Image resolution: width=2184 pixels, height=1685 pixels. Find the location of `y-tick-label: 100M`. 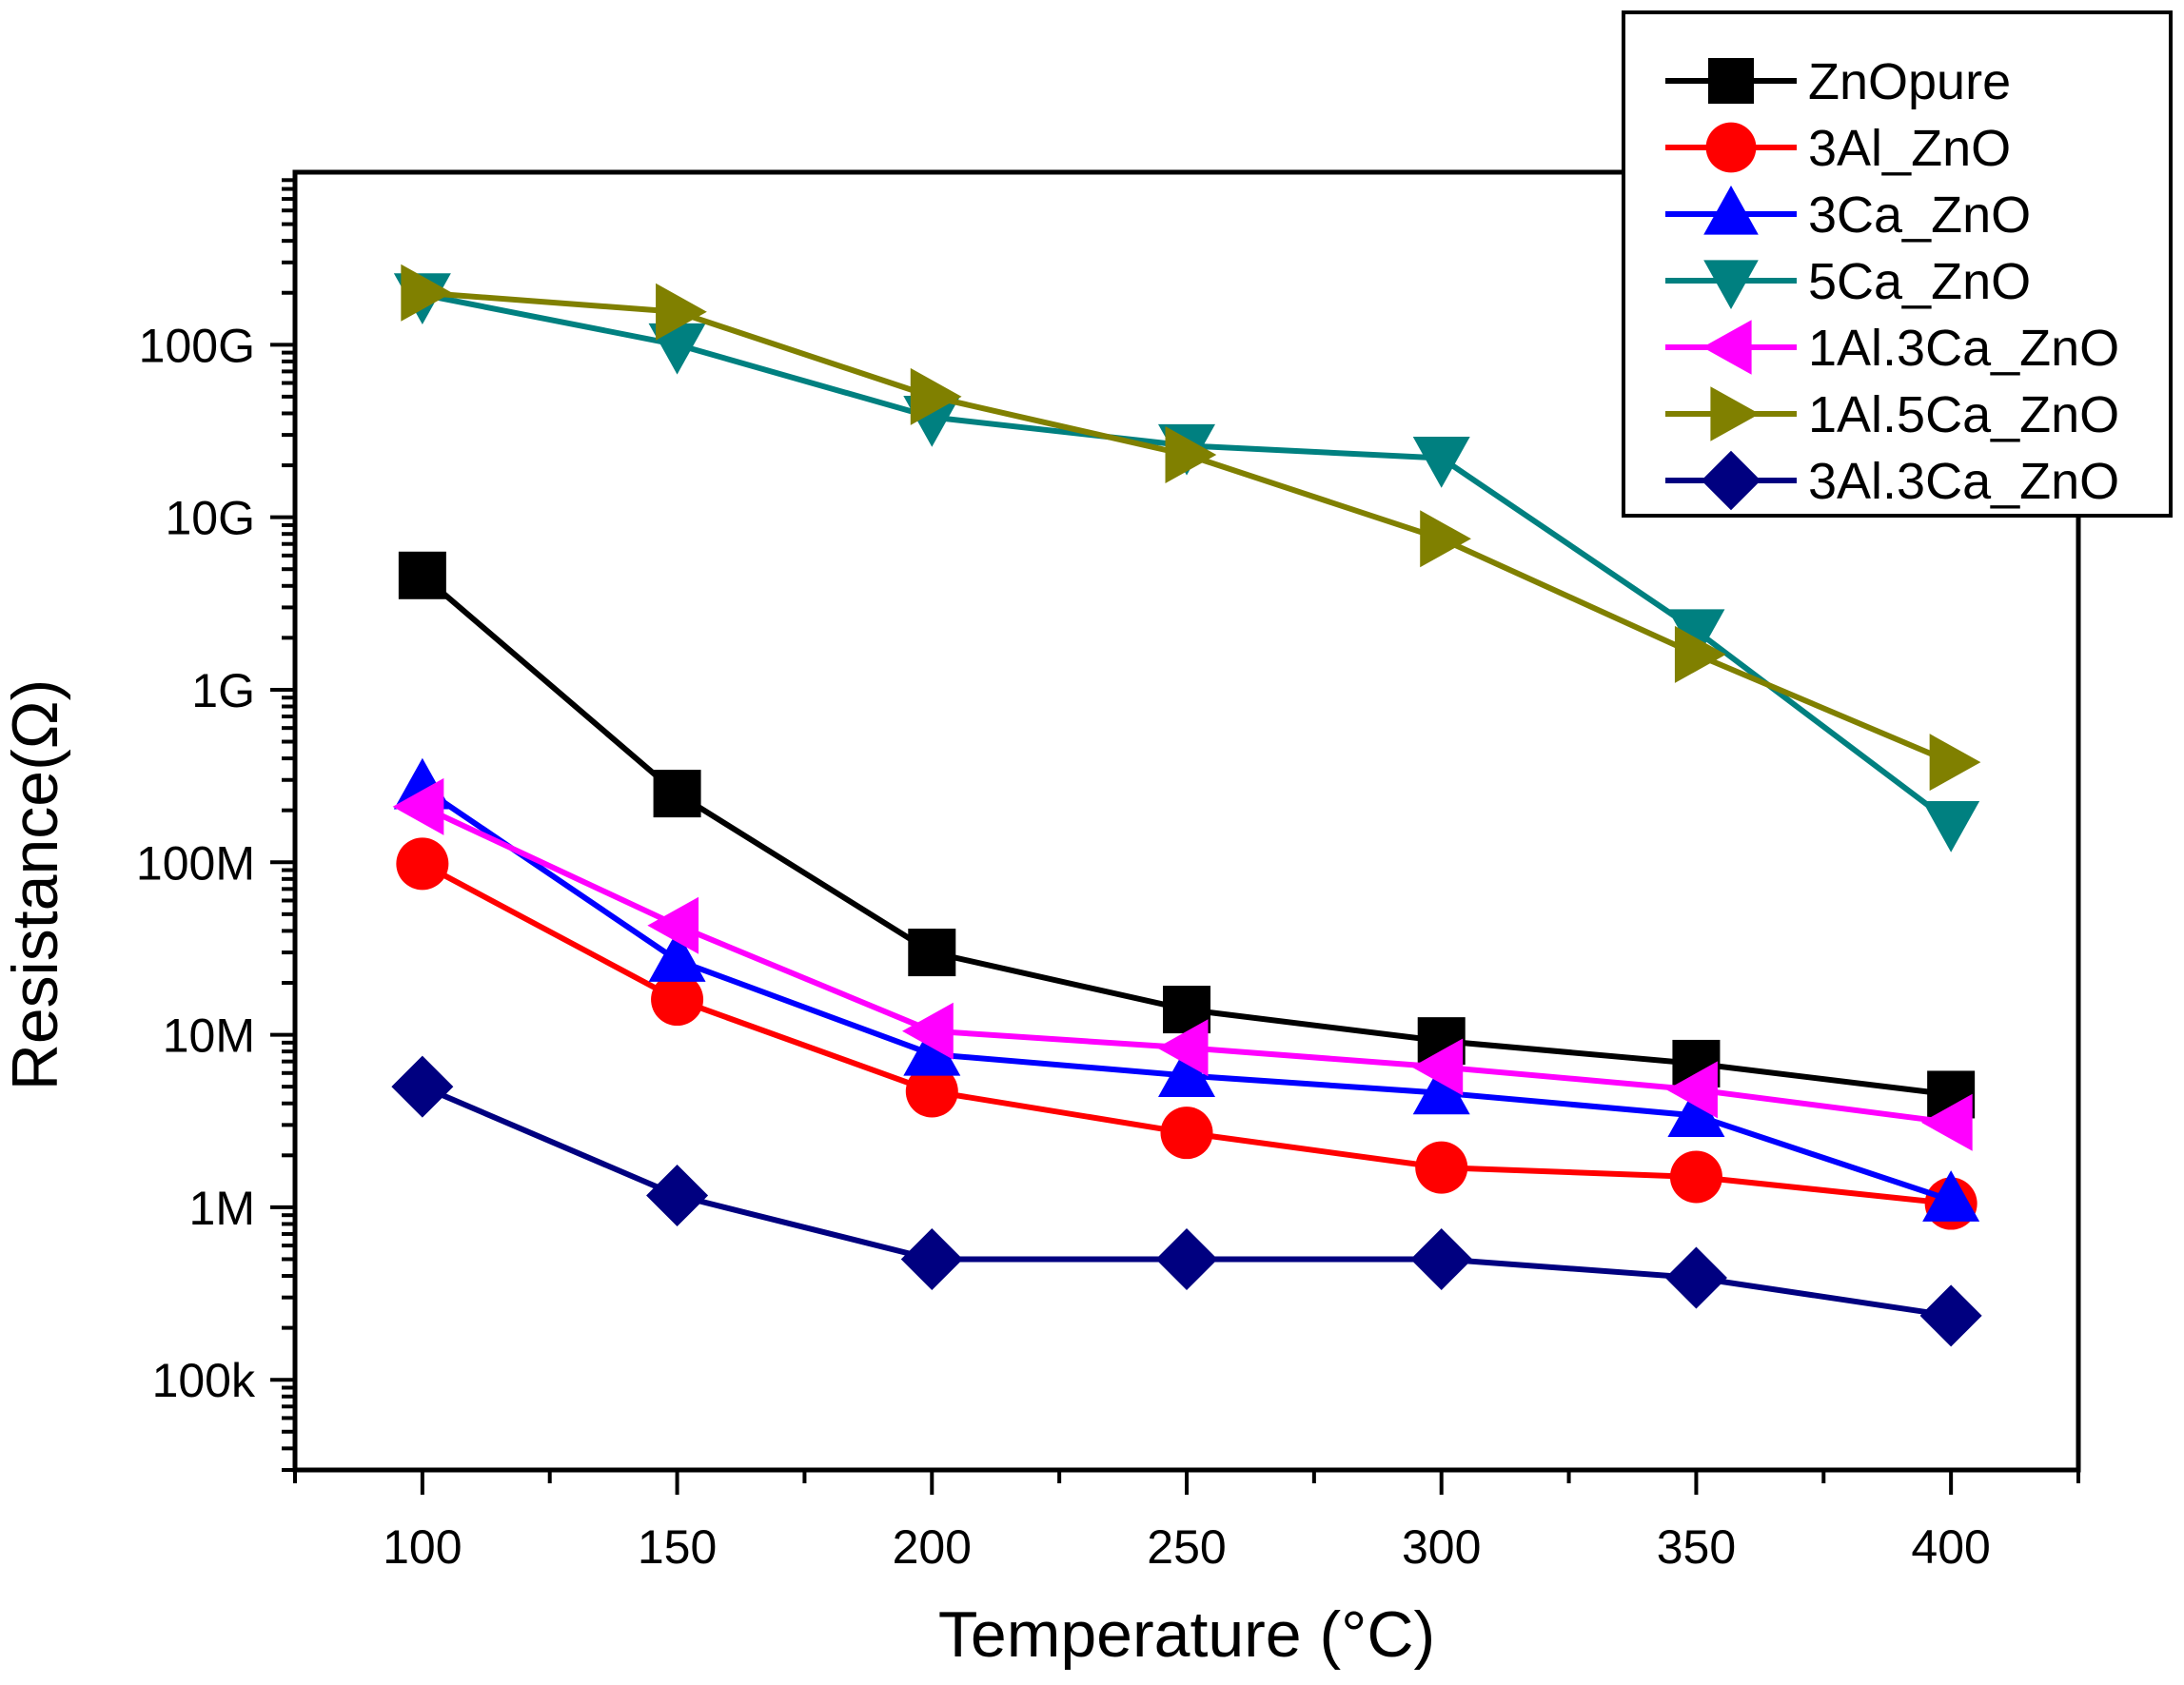

y-tick-label: 100M is located at coordinates (195, 863).